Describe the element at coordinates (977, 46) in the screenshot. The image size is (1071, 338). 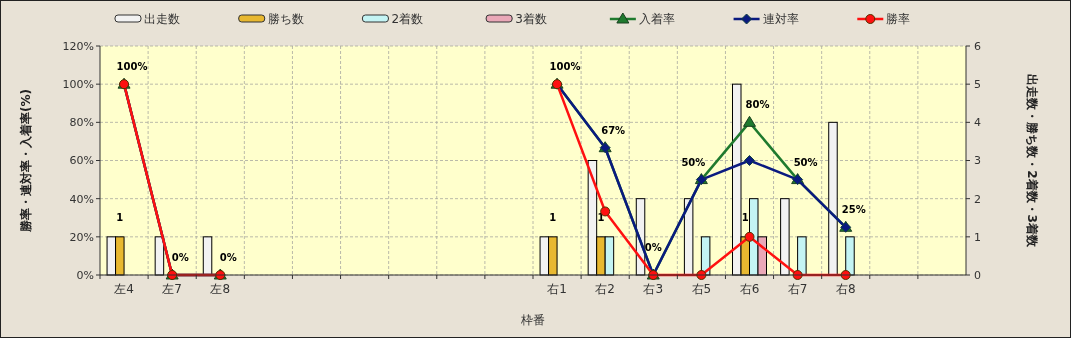
I see `y2-tick-label: 6` at that location.